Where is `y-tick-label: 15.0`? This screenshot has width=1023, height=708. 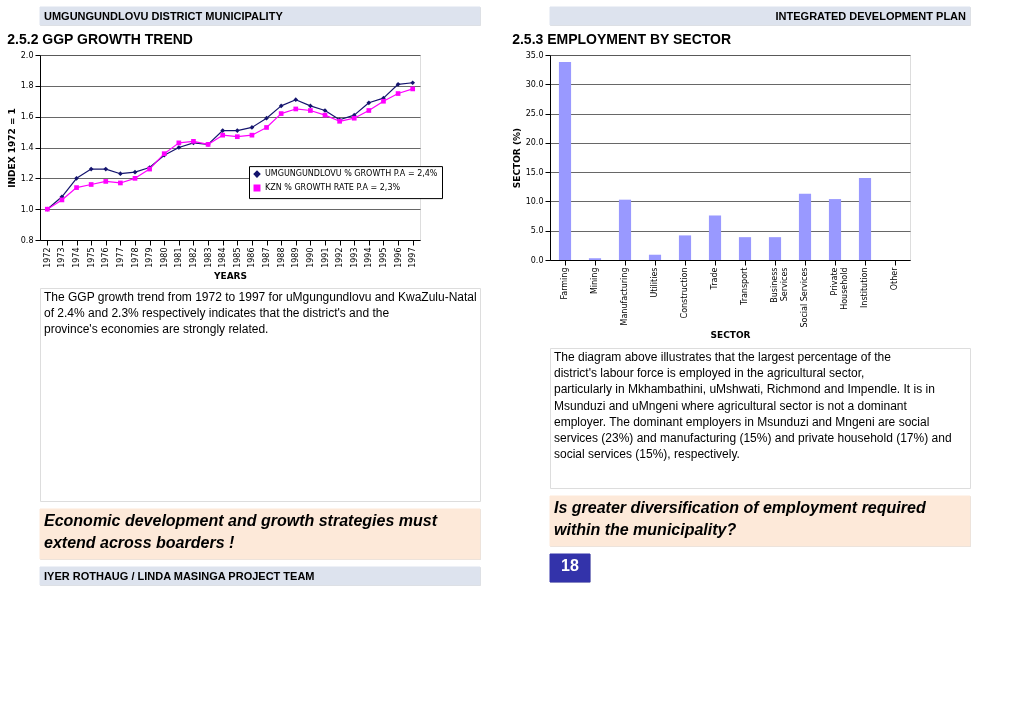
y-tick-label: 15.0 is located at coordinates (534, 172).